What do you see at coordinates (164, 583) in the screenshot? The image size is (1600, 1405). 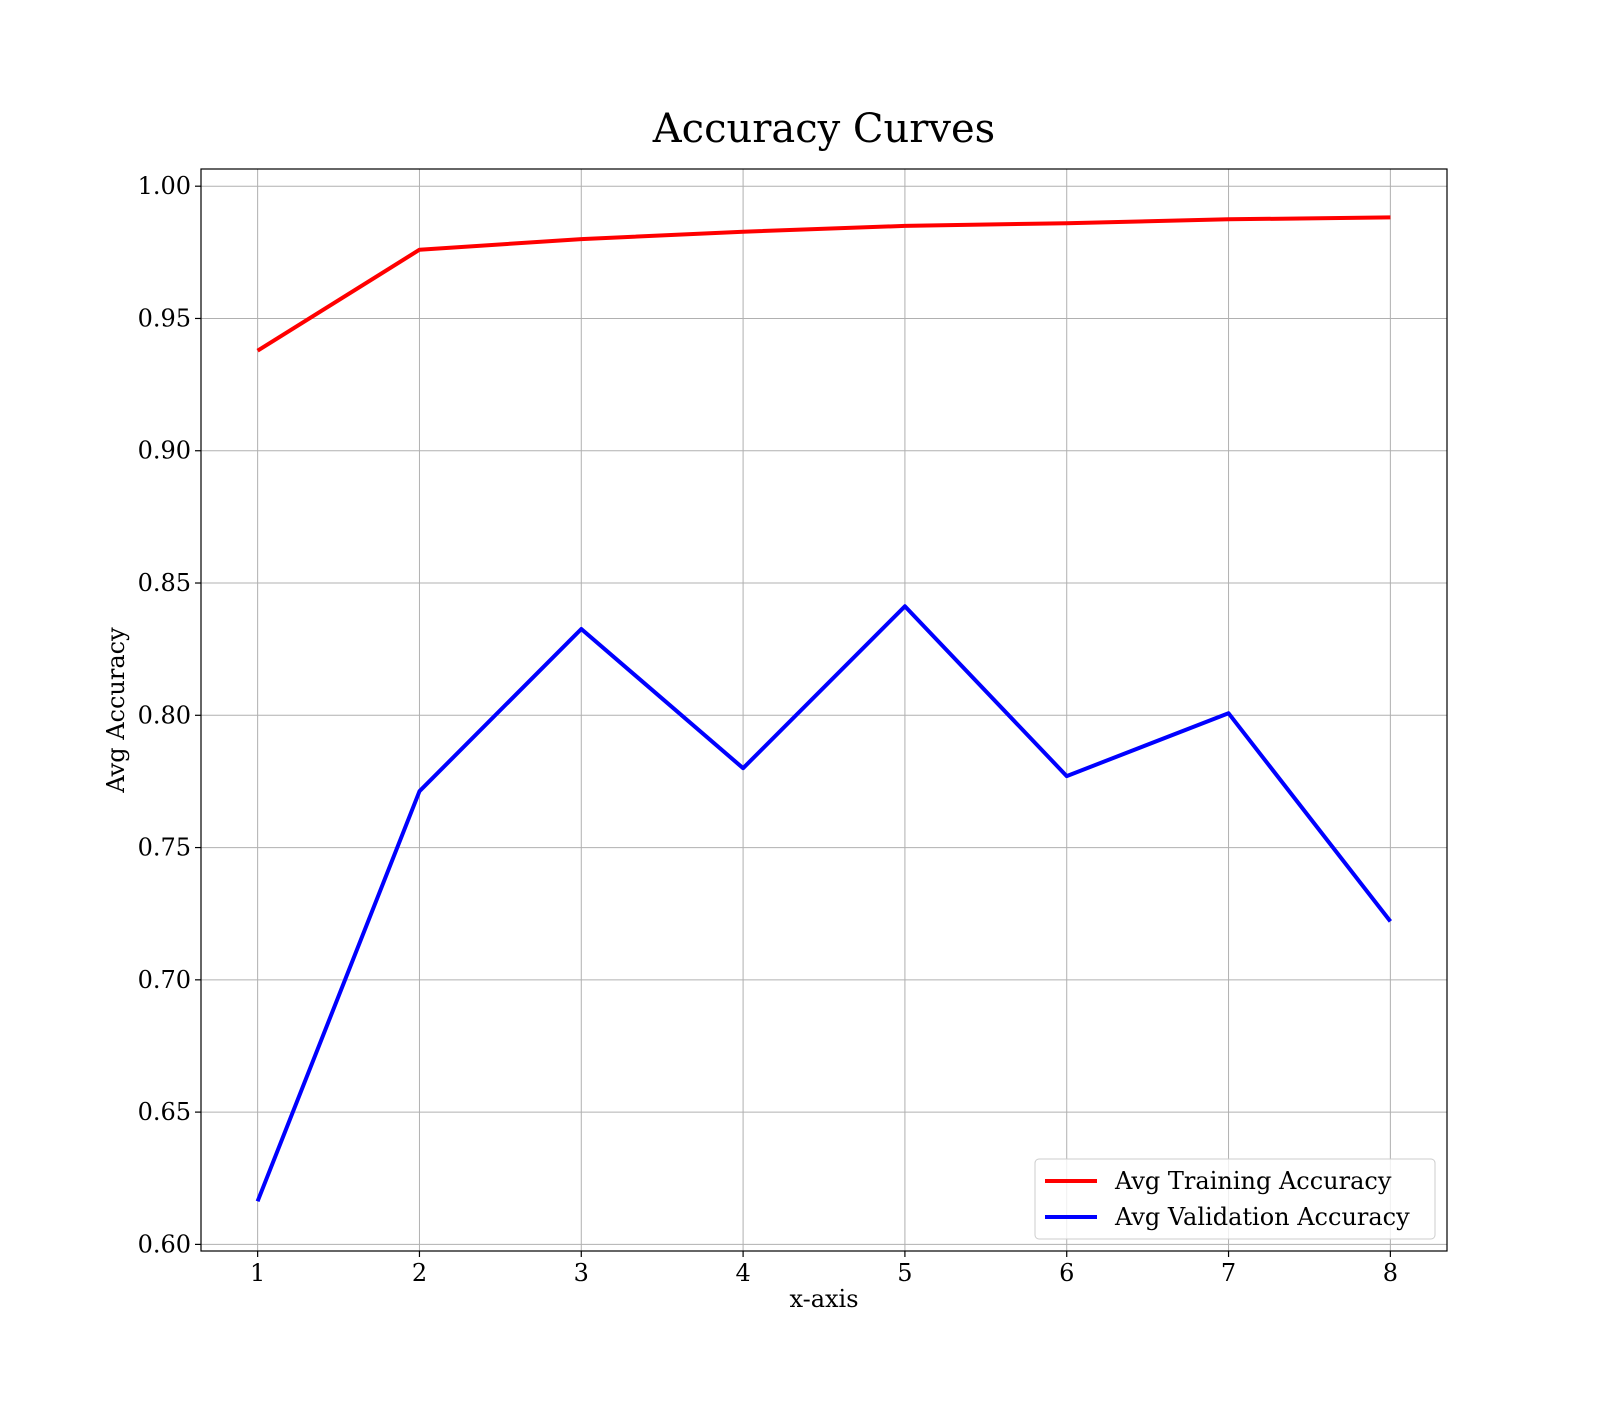 I see `y-tick-label: 0.85` at bounding box center [164, 583].